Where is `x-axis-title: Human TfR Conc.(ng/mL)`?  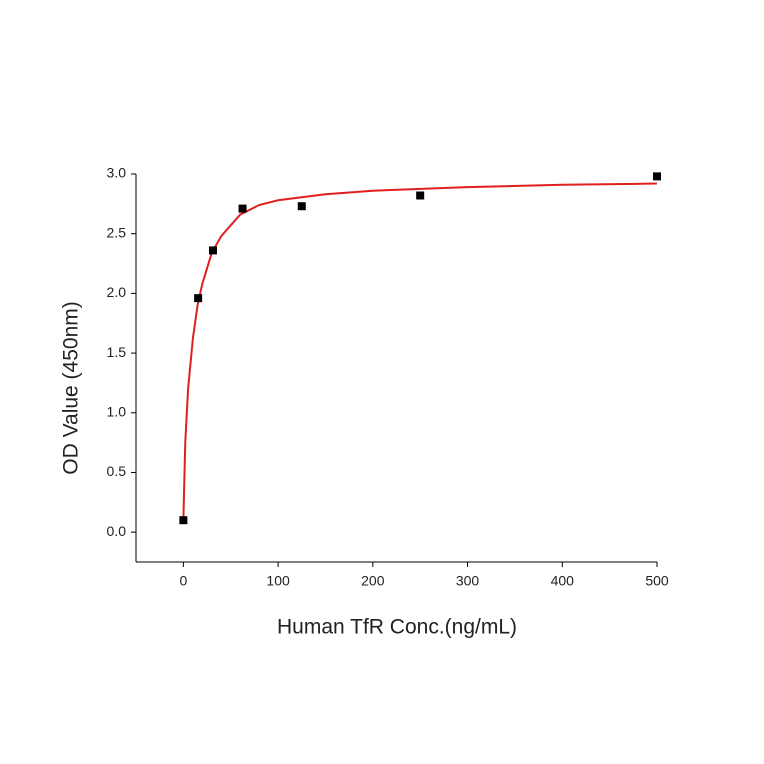 x-axis-title: Human TfR Conc.(ng/mL) is located at coordinates (397, 627).